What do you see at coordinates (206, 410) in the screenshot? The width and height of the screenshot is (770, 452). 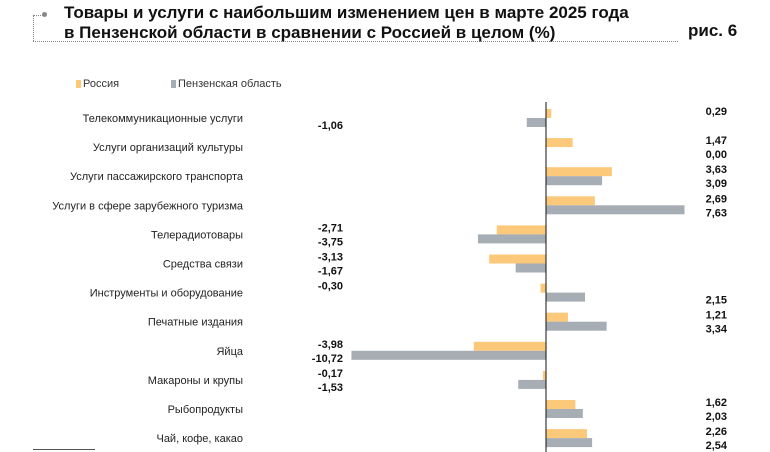 I see `category-label: Рыбопродукты` at bounding box center [206, 410].